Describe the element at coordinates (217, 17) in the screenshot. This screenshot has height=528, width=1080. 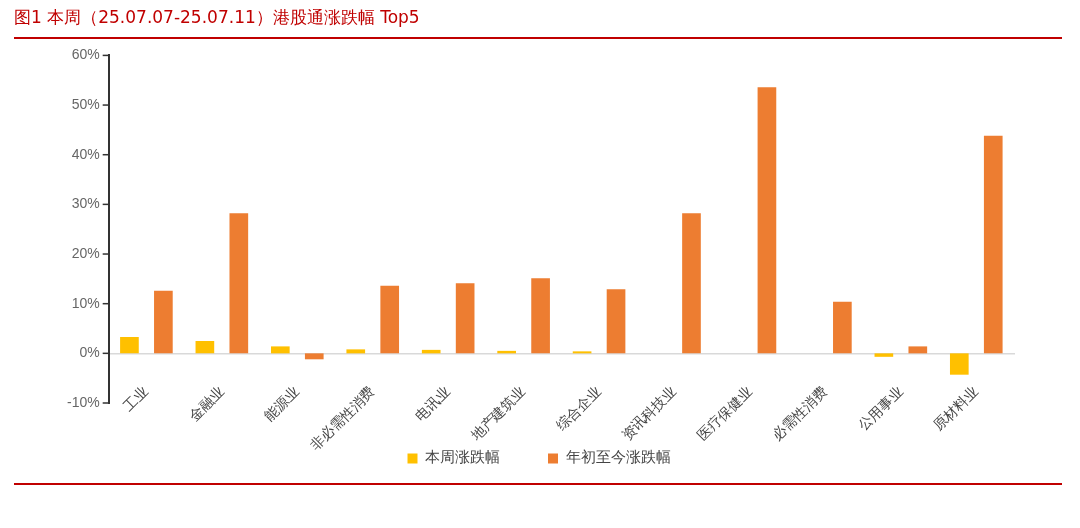
I see `chart-title: 图1 本周（25.07.07-25.07.11）港股通涨跌幅 Top5` at that location.